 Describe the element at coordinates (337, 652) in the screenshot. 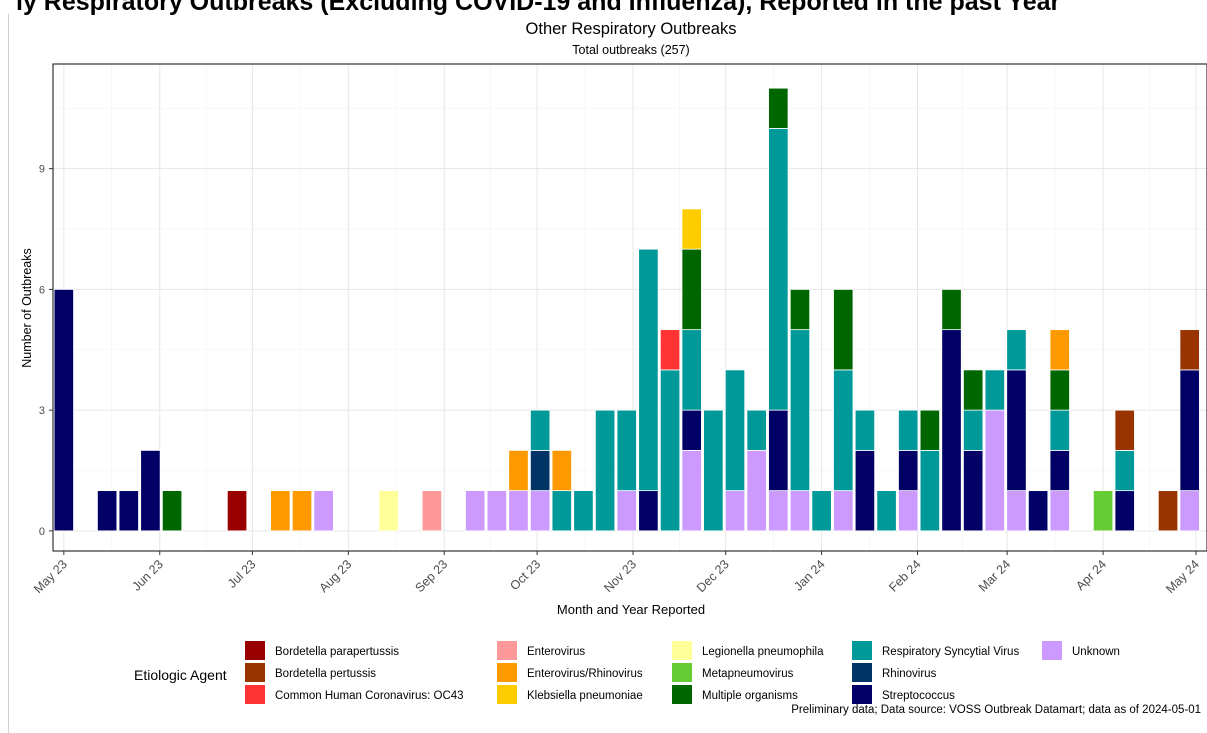

I see `legend-label: Bordetella parapertussis` at that location.